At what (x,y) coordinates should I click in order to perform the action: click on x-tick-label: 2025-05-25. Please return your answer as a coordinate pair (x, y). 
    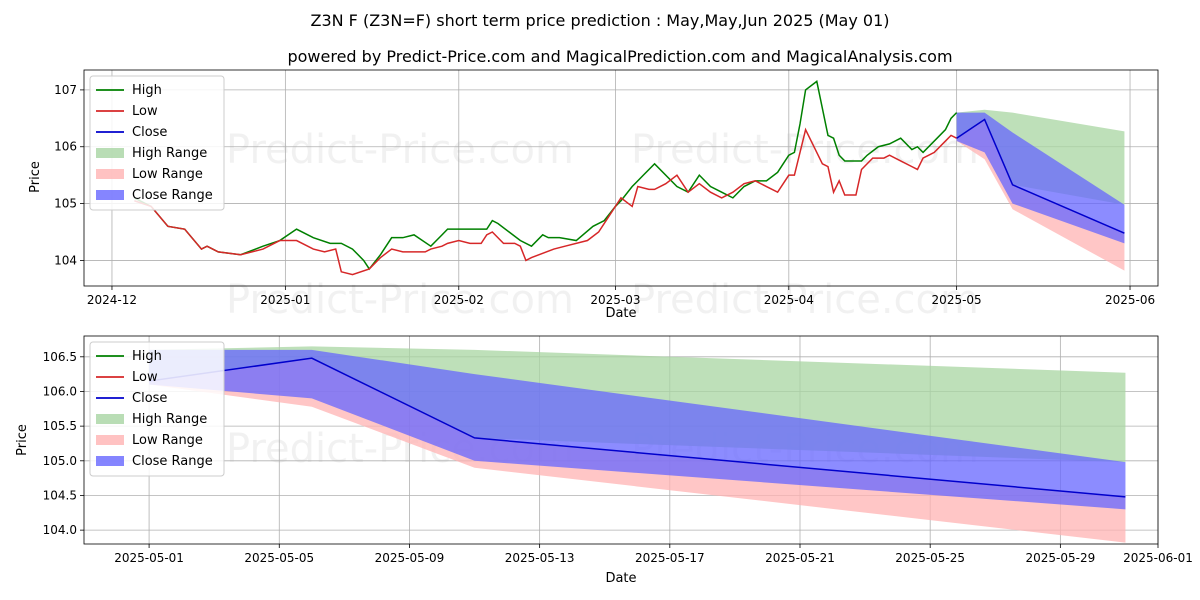
    Looking at the image, I should click on (930, 558).